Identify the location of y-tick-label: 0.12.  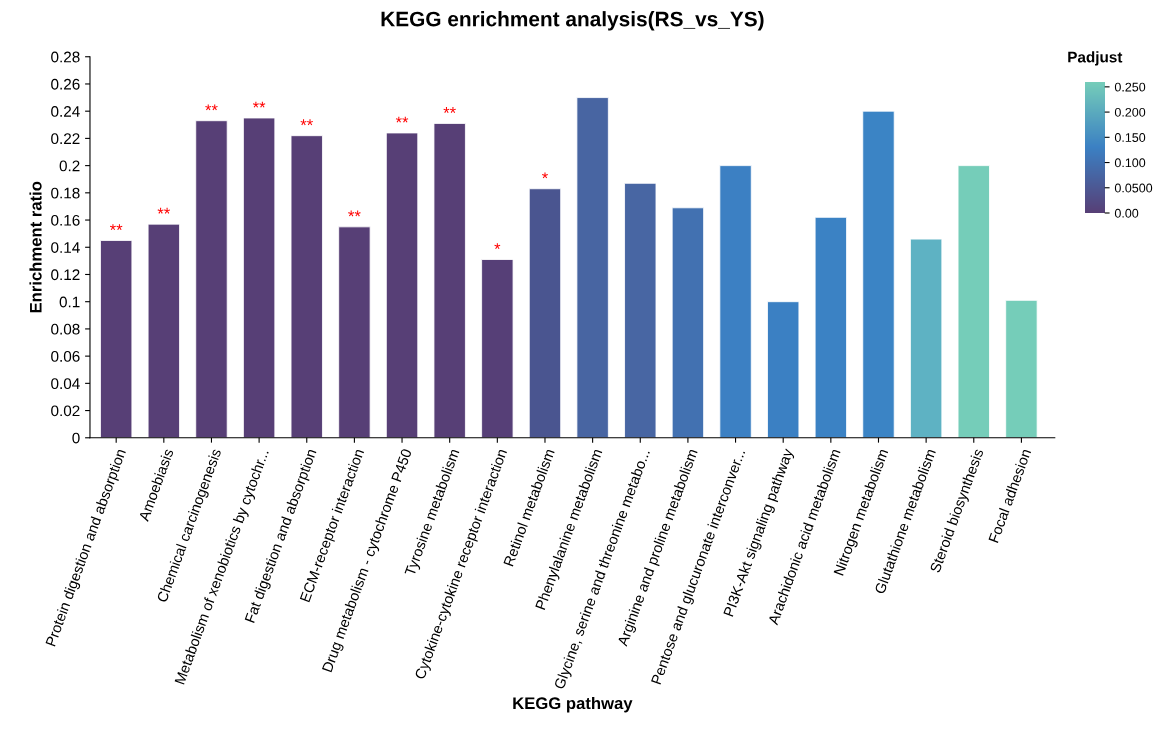
(65, 275).